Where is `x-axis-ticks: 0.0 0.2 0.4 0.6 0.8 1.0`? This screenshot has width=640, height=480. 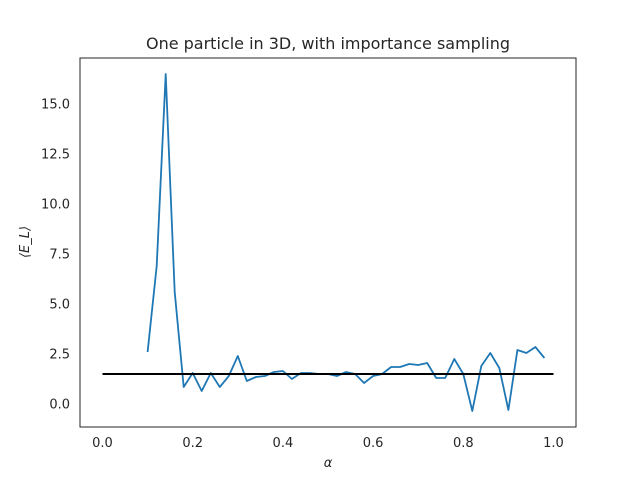 x-axis-ticks: 0.0 0.2 0.4 0.6 0.8 1.0 is located at coordinates (328, 443).